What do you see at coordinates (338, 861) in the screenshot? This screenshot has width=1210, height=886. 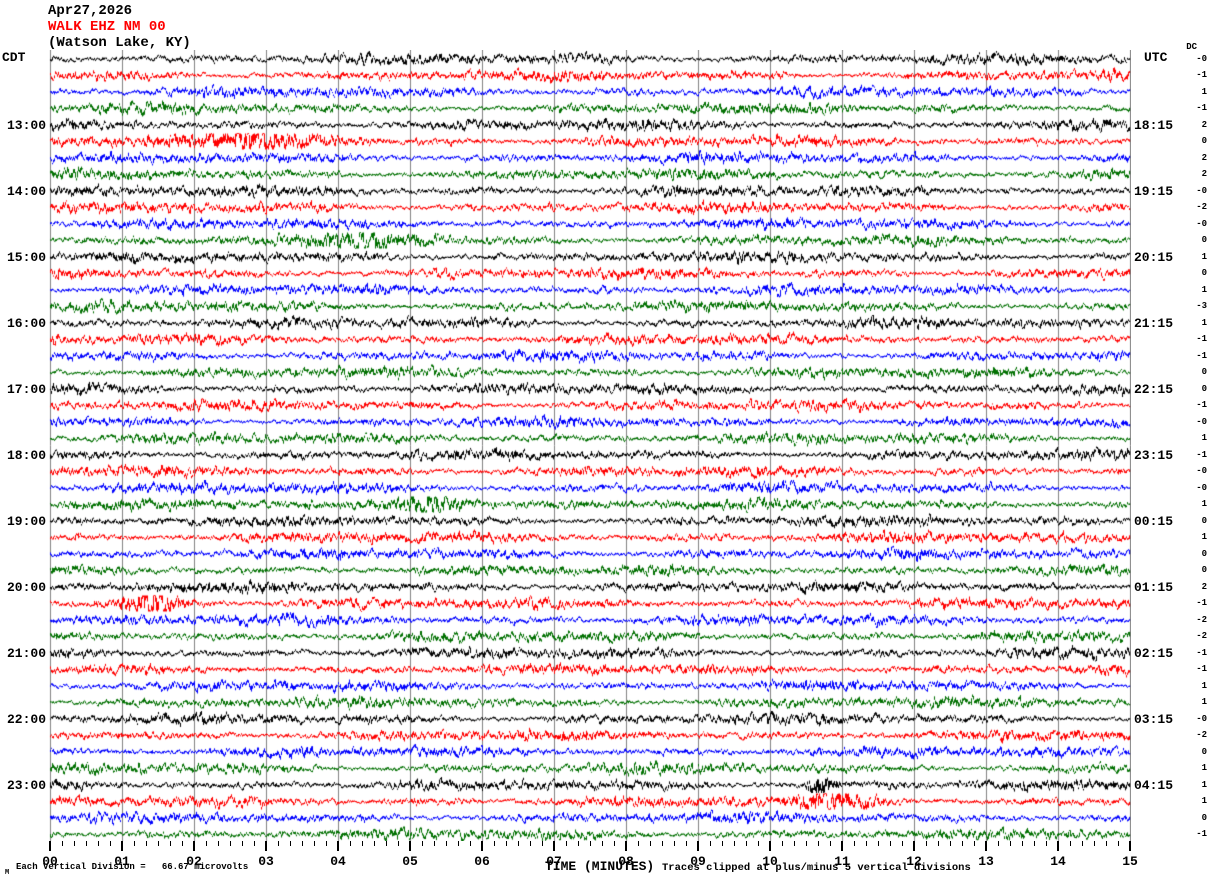 I see `x-tick-label: 04` at bounding box center [338, 861].